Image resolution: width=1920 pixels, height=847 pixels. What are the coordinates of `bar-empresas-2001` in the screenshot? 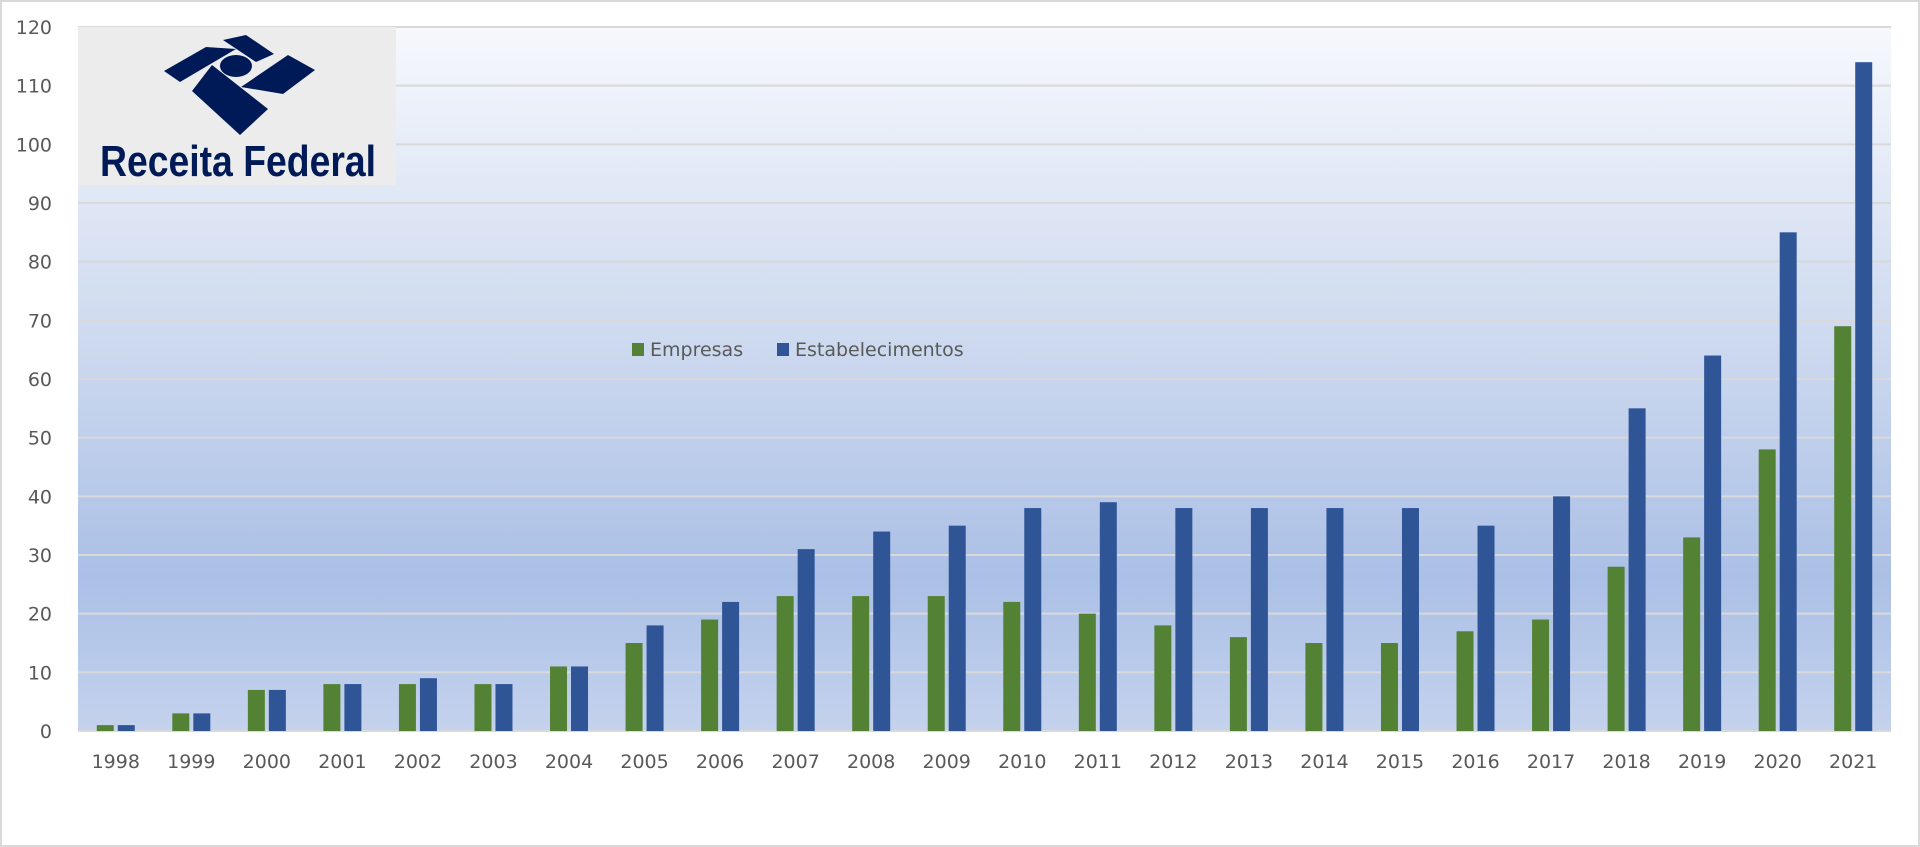 It's located at (332, 707).